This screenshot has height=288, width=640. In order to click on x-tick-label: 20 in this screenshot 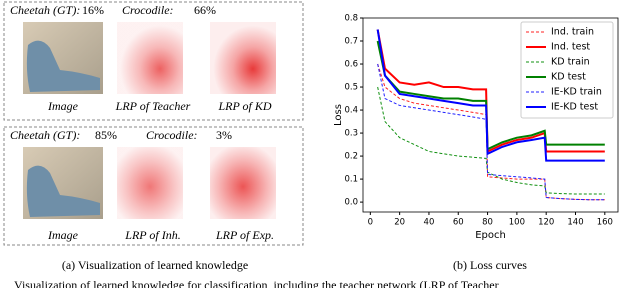, I will do `click(399, 223)`.